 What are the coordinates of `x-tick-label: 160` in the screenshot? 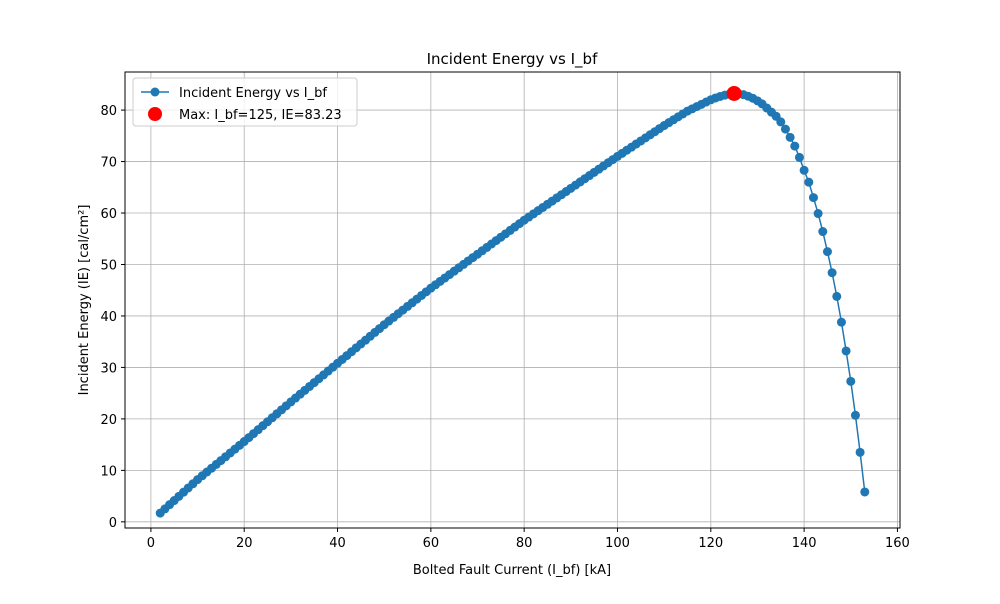 It's located at (897, 543).